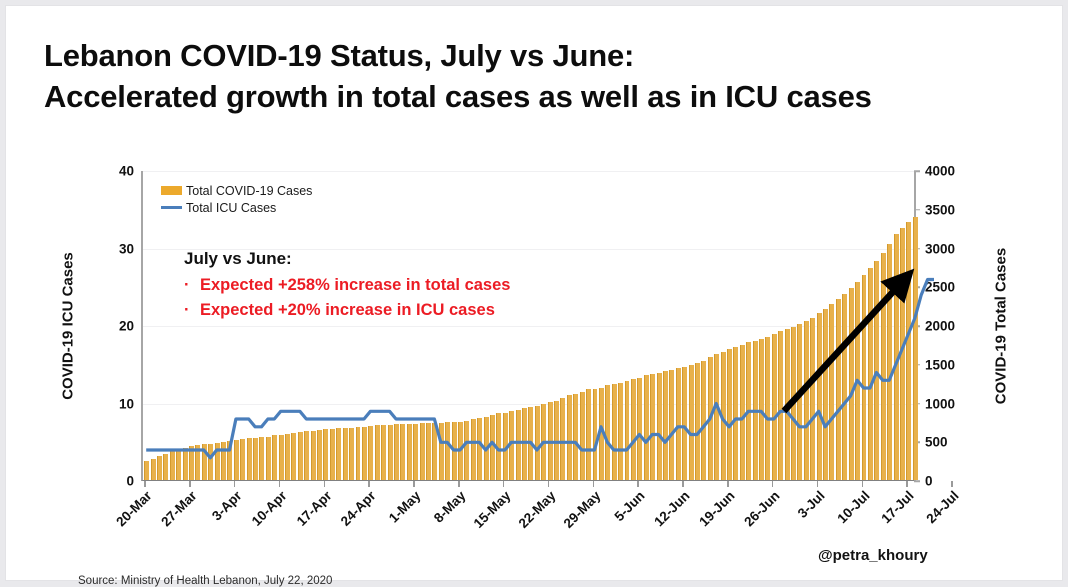  I want to click on legend-label-total-cases: Total COVID-19 Cases, so click(249, 190).